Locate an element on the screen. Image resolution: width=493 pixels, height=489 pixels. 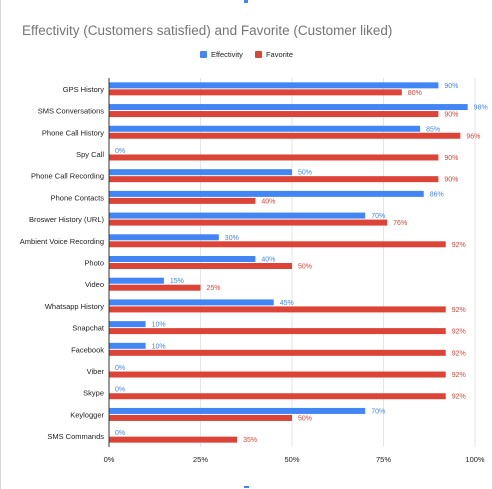
bottom-resize-handle is located at coordinates (246, 487).